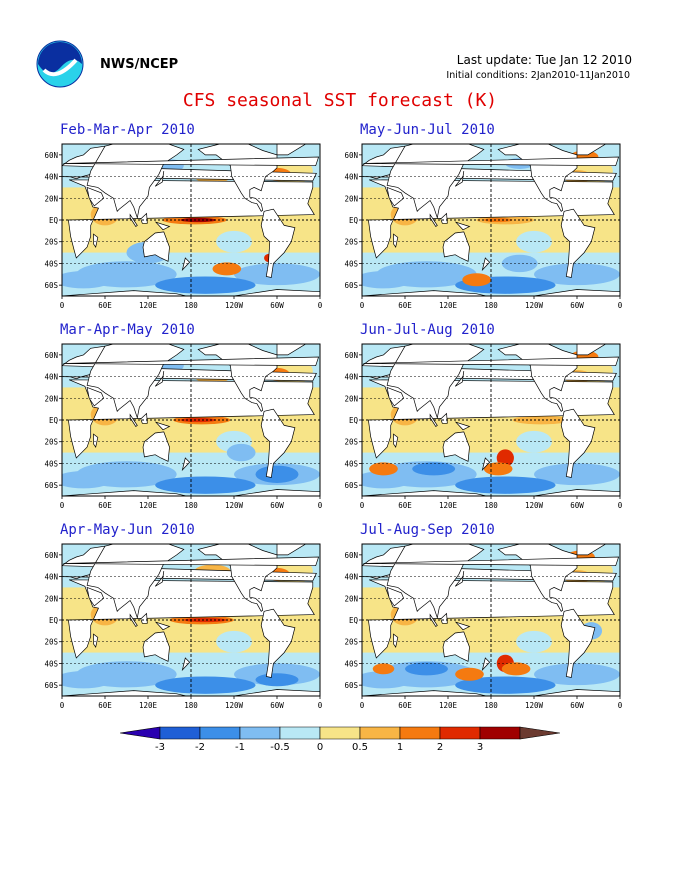  I want to click on colorbar-tick-label: 3, so click(480, 747).